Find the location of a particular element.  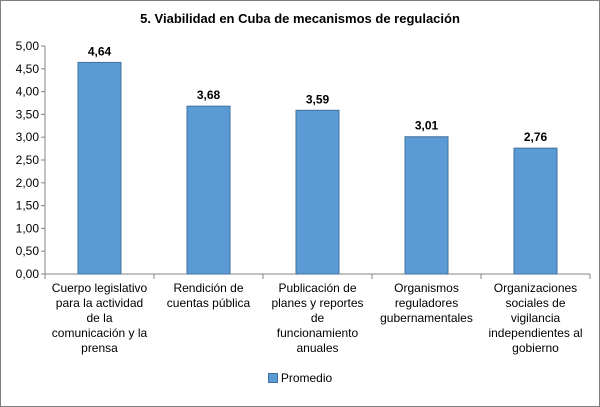

category-label-line: para la actividad is located at coordinates (99, 303).